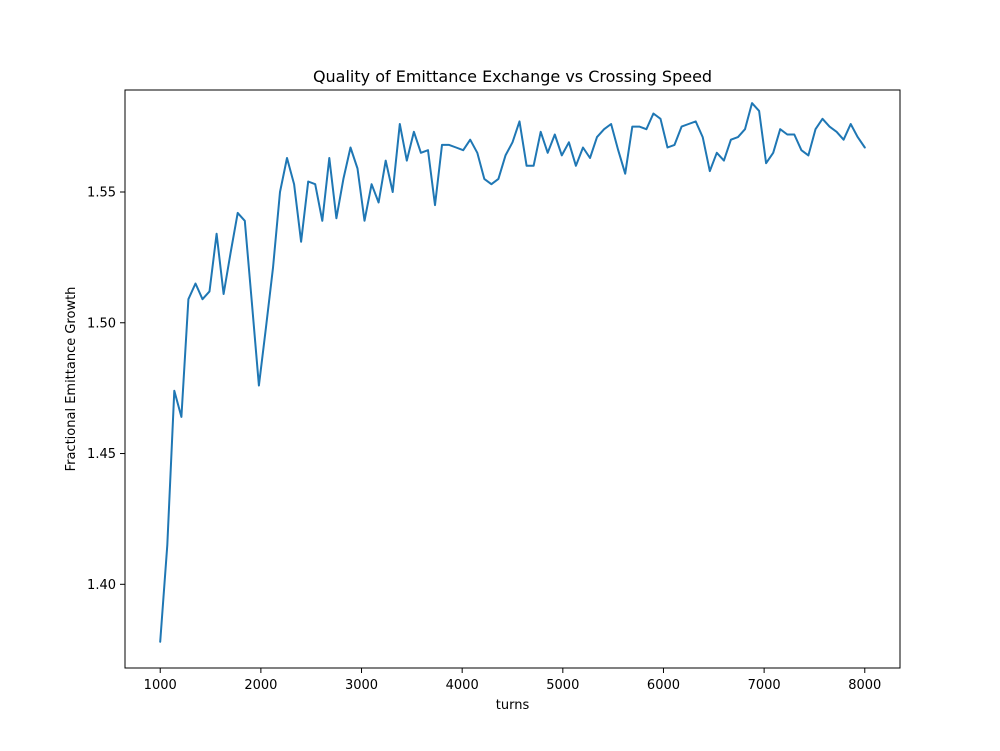 The width and height of the screenshot is (1000, 751). What do you see at coordinates (260, 685) in the screenshot?
I see `x-tick-label: 2000` at bounding box center [260, 685].